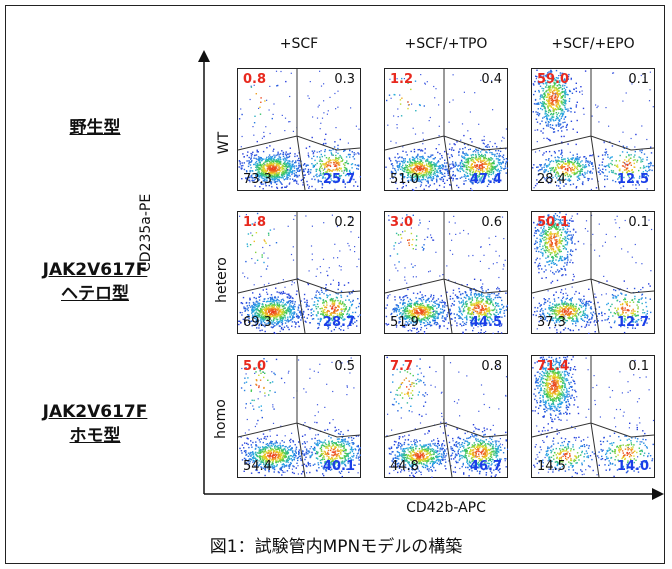  Describe the element at coordinates (551, 179) in the screenshot. I see `lower-left-percentage: 28.4` at that location.